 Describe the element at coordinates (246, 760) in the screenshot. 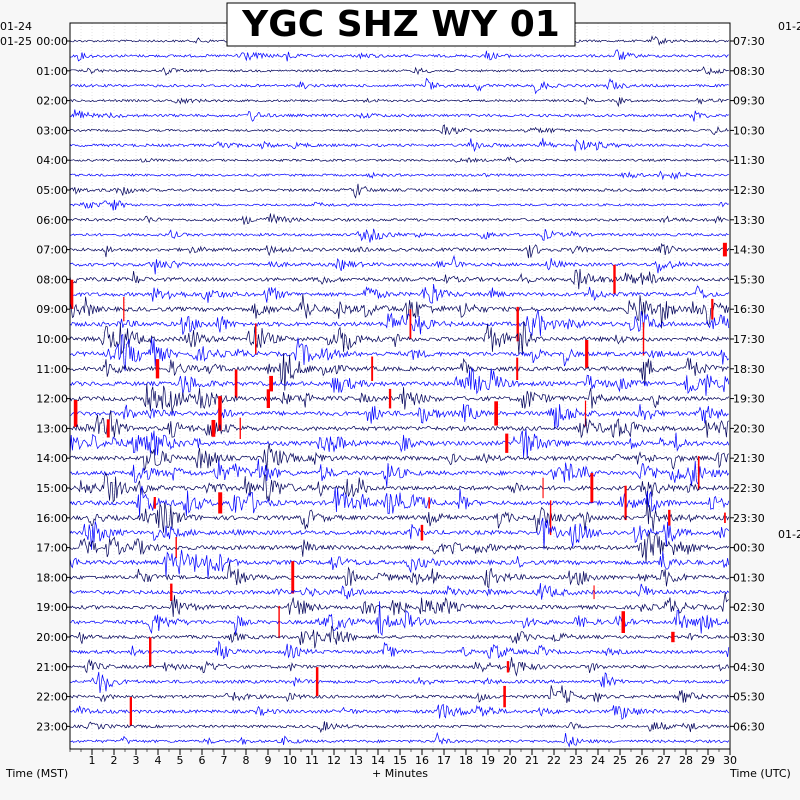

I see `x-tick-label: 8` at that location.